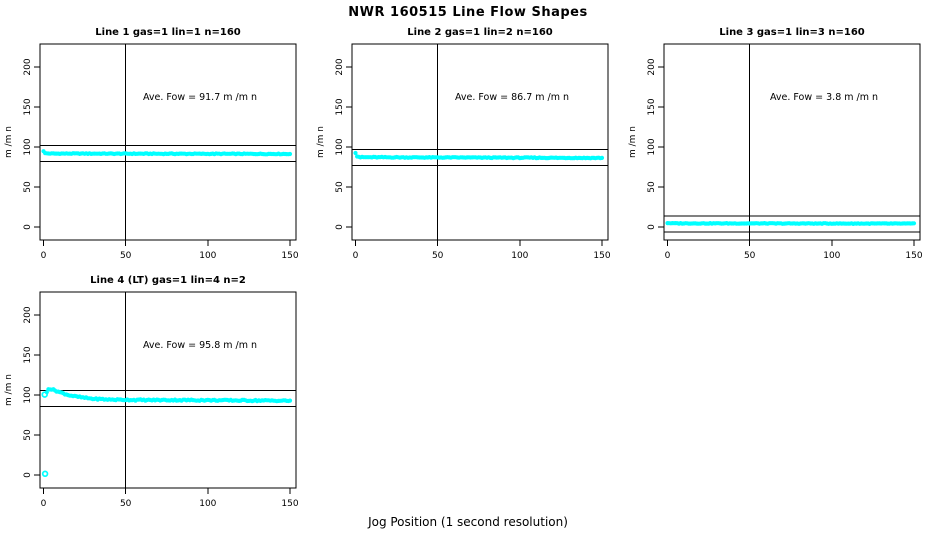  Describe the element at coordinates (824, 97) in the screenshot. I see `svg-text: Ave. Fow = 3.8 m /m n` at that location.